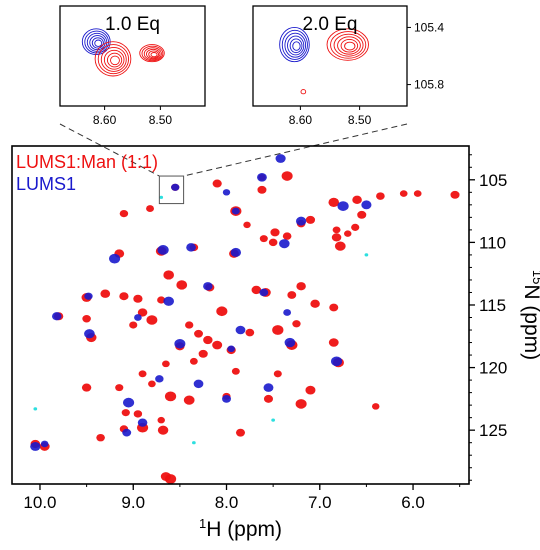  Describe the element at coordinates (413, 502) in the screenshot. I see `x-tick-label: 6.0` at that location.